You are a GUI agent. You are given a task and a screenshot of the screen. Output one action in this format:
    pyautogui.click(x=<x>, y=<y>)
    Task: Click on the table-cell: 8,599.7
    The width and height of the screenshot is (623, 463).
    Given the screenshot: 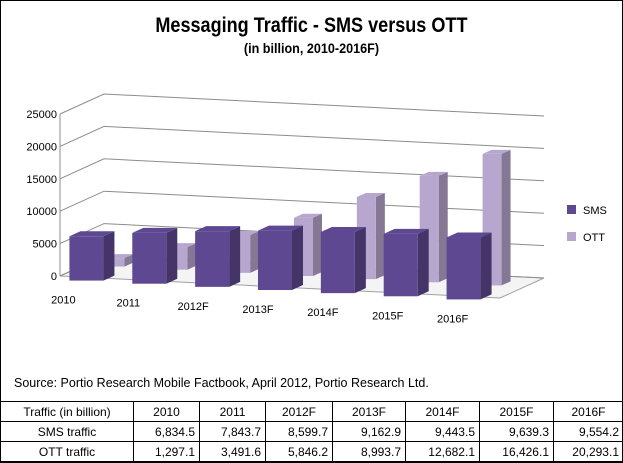 What is the action you would take?
    pyautogui.click(x=299, y=431)
    